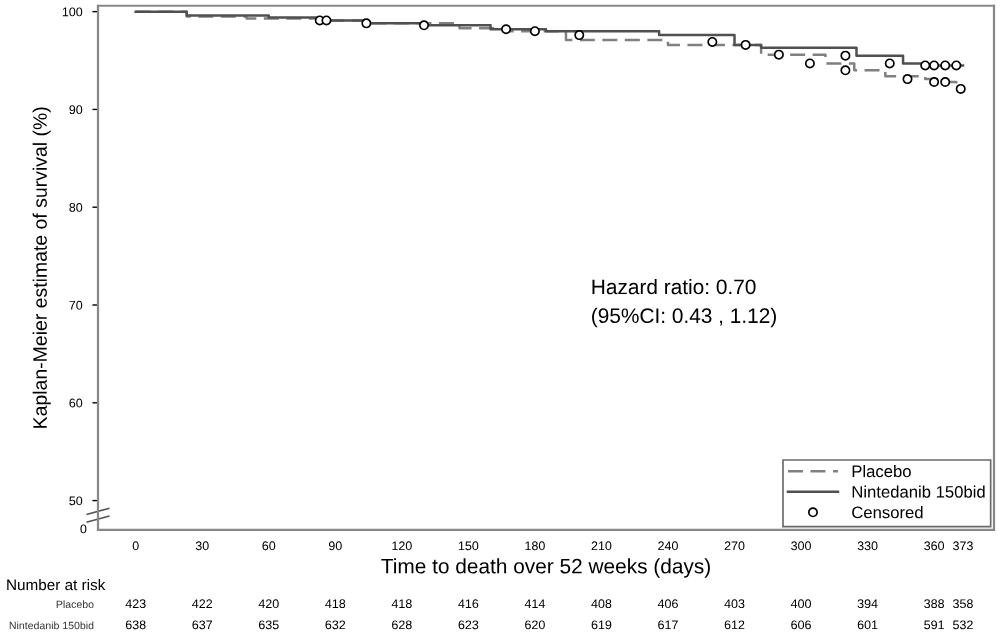  Describe the element at coordinates (41, 267) in the screenshot. I see `y-axis-title: Kaplan-Meier estimate of survival (%)` at that location.